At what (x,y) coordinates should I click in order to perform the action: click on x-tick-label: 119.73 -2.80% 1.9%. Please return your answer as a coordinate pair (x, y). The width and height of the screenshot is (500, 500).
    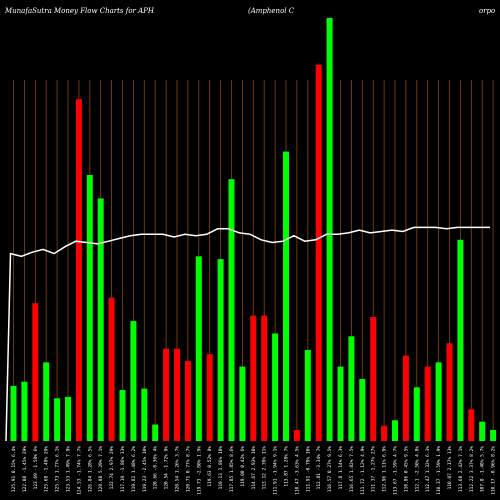
    Looking at the image, I should click on (199, 470).